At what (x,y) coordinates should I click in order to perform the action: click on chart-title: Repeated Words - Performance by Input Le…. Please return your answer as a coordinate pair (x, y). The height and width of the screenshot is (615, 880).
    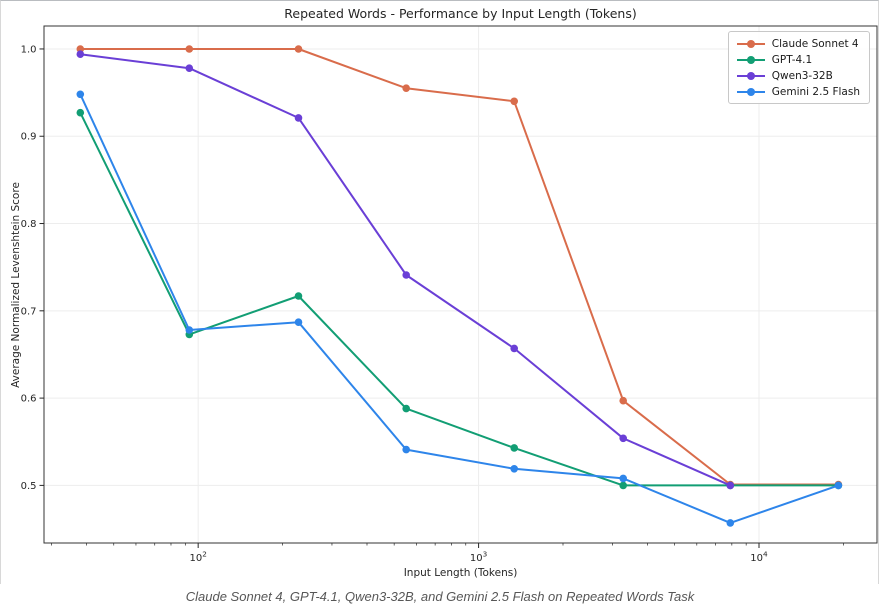
    Looking at the image, I should click on (460, 13).